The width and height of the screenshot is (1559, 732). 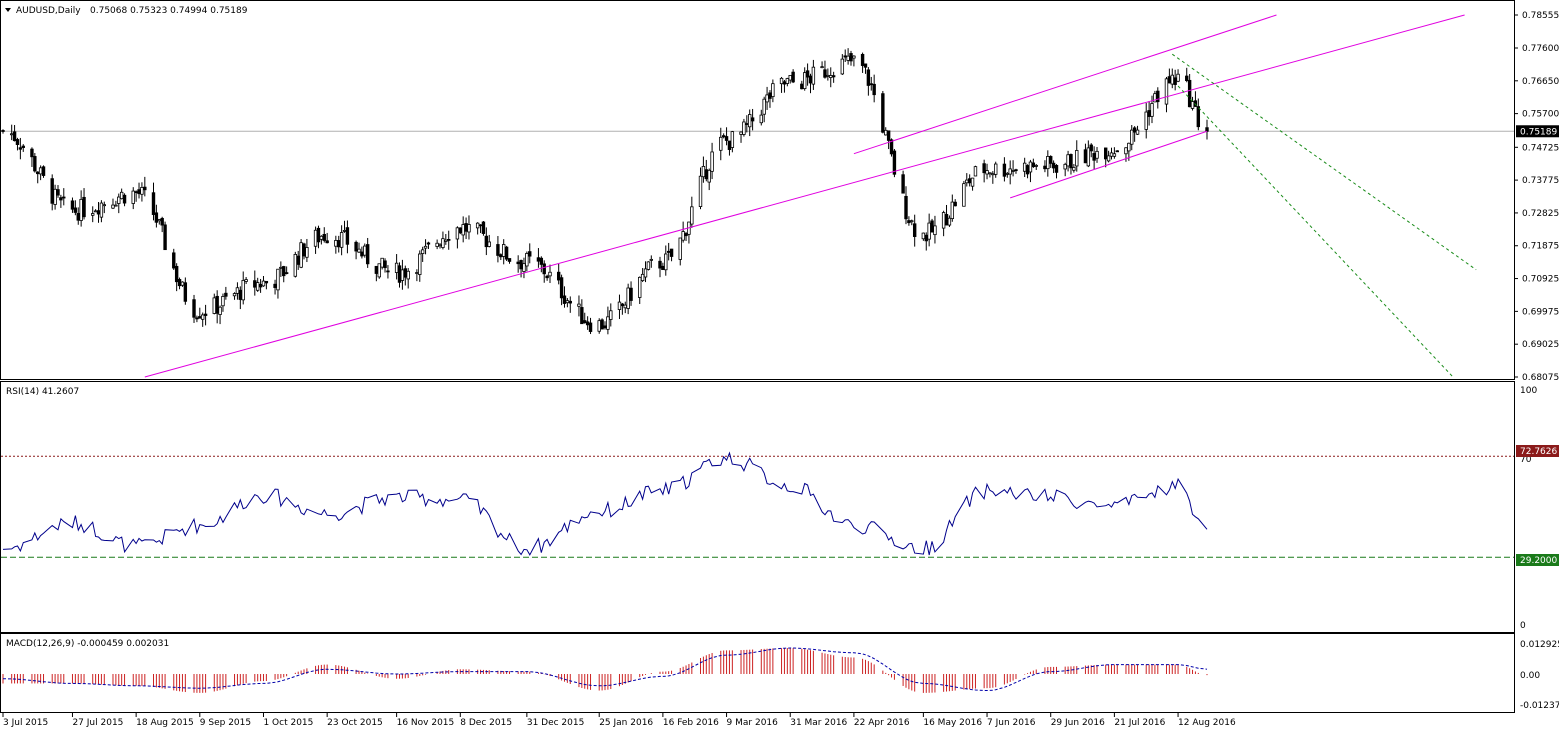 I want to click on price-axis-label: 0.69975, so click(x=1540, y=312).